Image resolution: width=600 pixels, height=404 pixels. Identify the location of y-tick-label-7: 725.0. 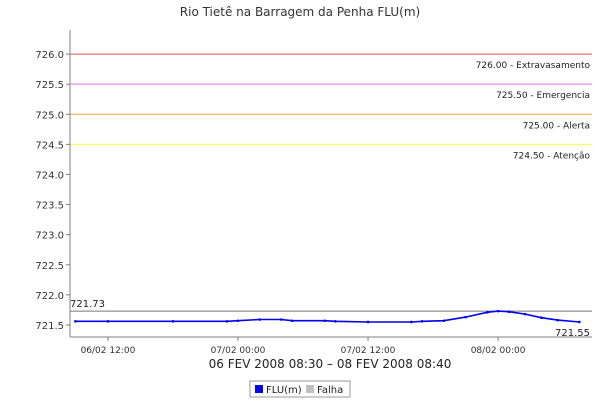
(49, 115).